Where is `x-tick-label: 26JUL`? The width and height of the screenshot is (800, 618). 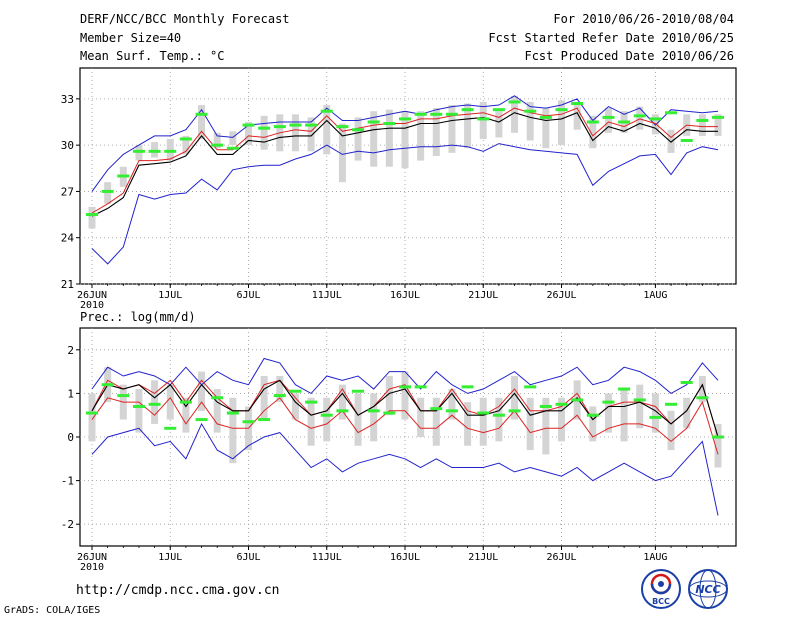
x-tick-label: 26JUL is located at coordinates (561, 295).